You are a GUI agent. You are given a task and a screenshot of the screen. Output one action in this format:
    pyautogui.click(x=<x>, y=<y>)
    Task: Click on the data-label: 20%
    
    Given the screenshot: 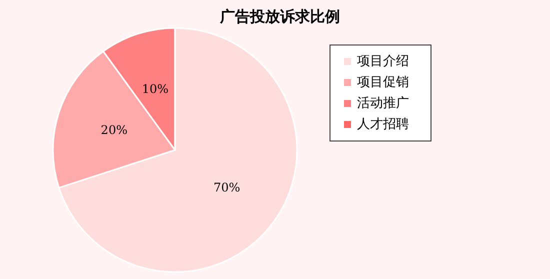 What is the action you would take?
    pyautogui.click(x=114, y=130)
    